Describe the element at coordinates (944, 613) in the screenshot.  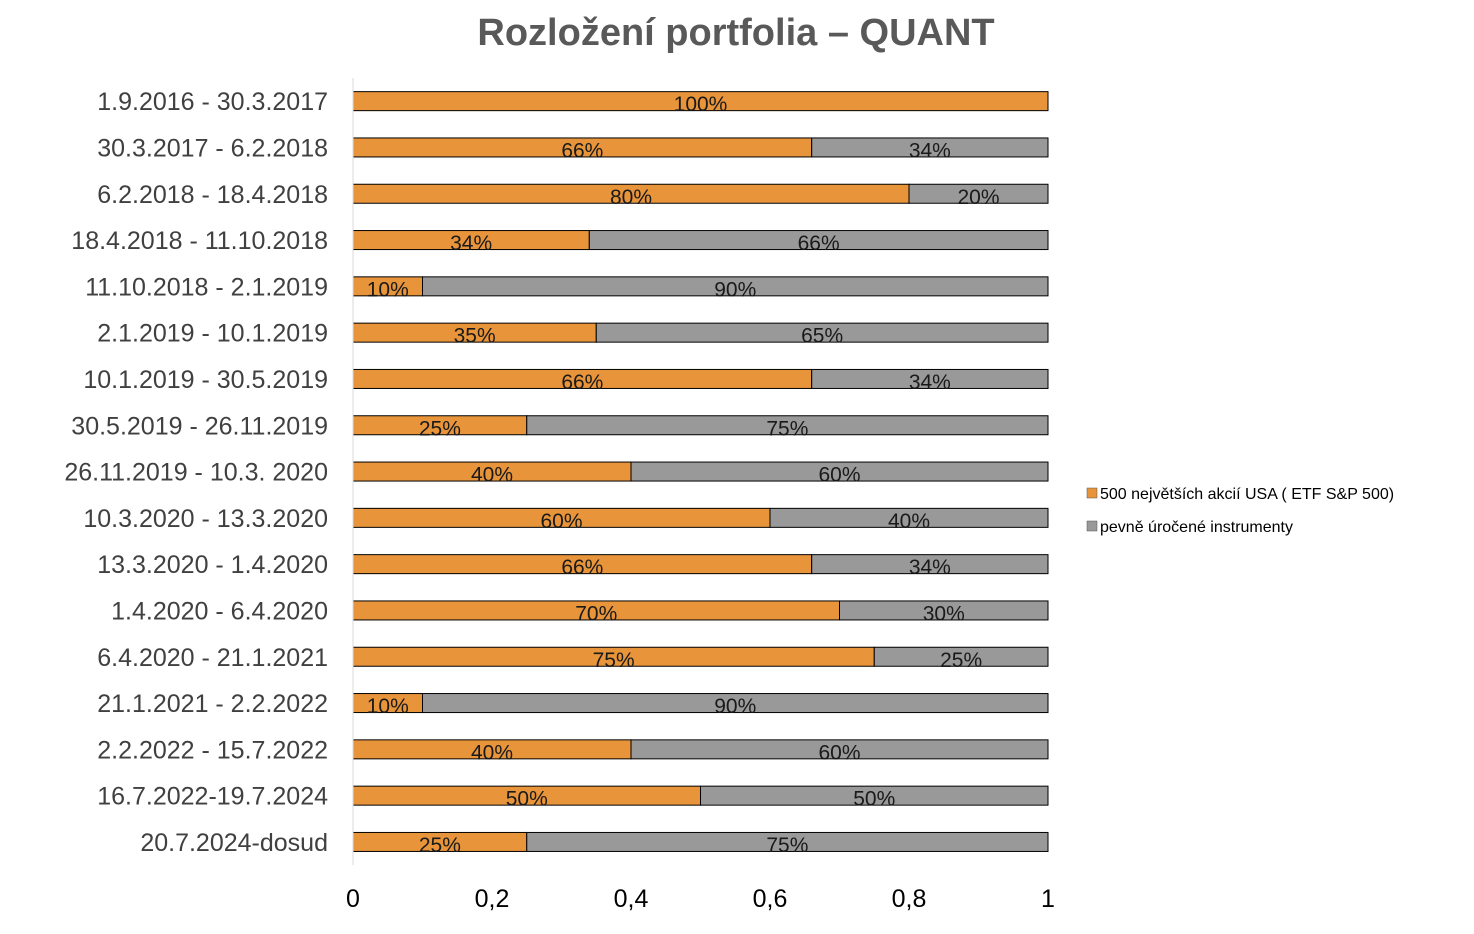
I see `data-label: 30%` at that location.